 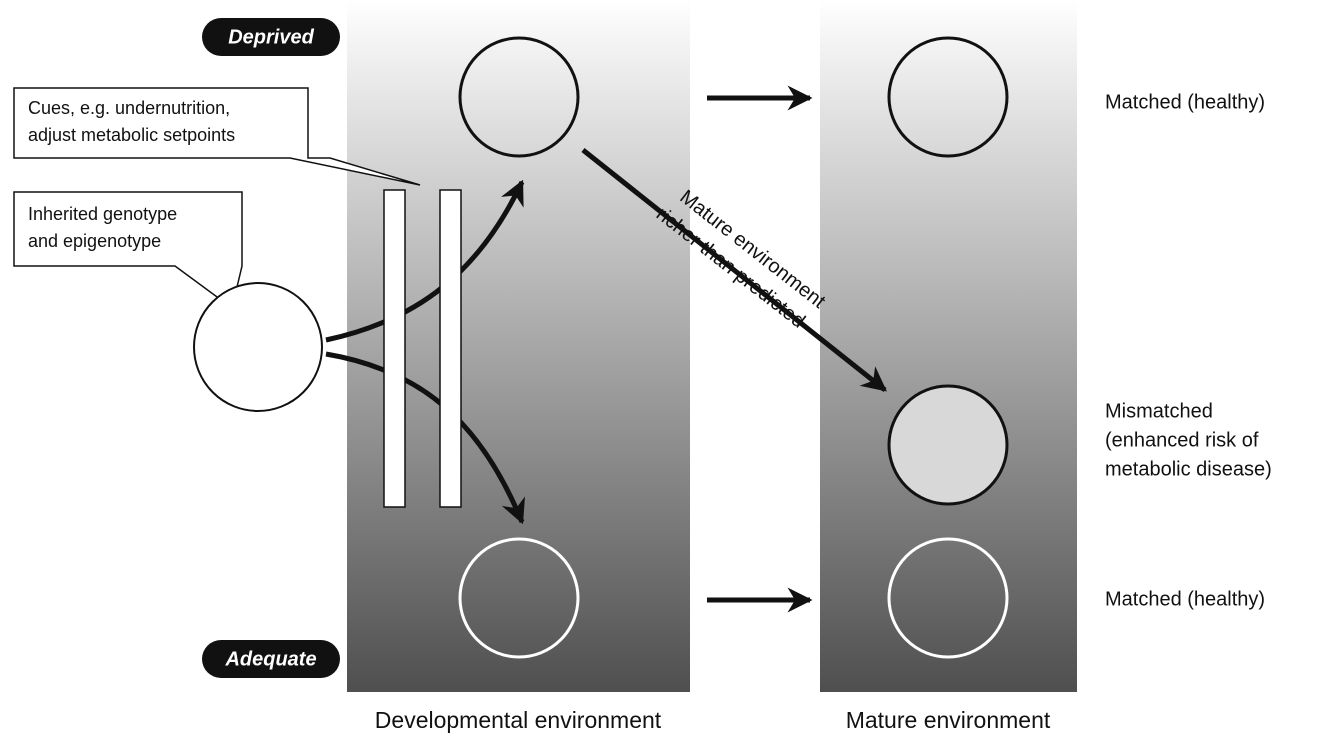 I want to click on deprived-pill, so click(x=271, y=37).